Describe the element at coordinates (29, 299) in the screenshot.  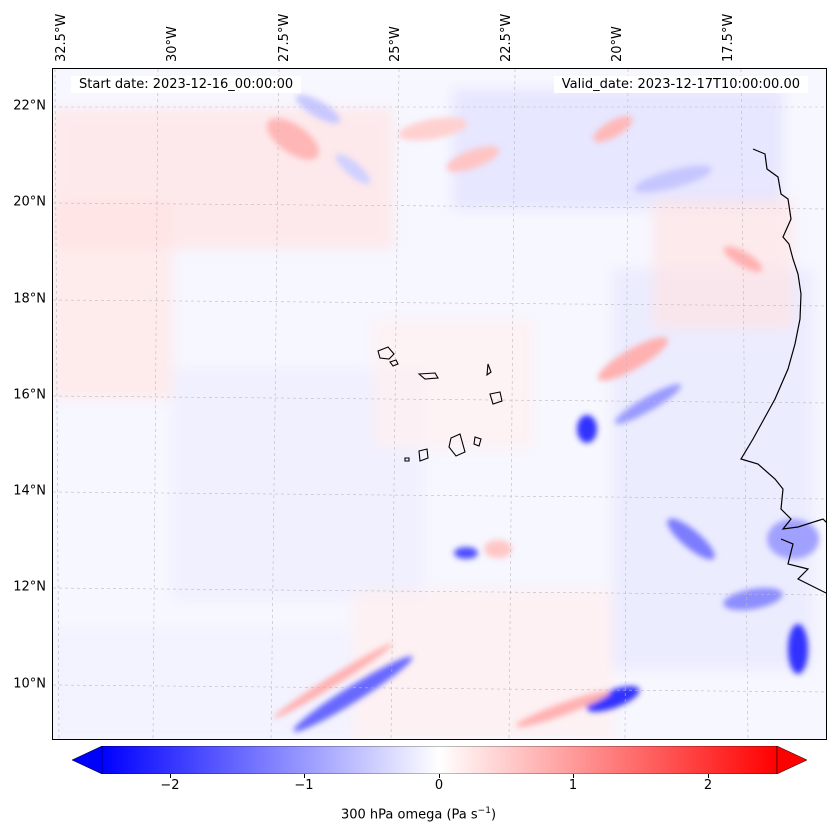
I see `lat-label-18n: 18°N` at that location.